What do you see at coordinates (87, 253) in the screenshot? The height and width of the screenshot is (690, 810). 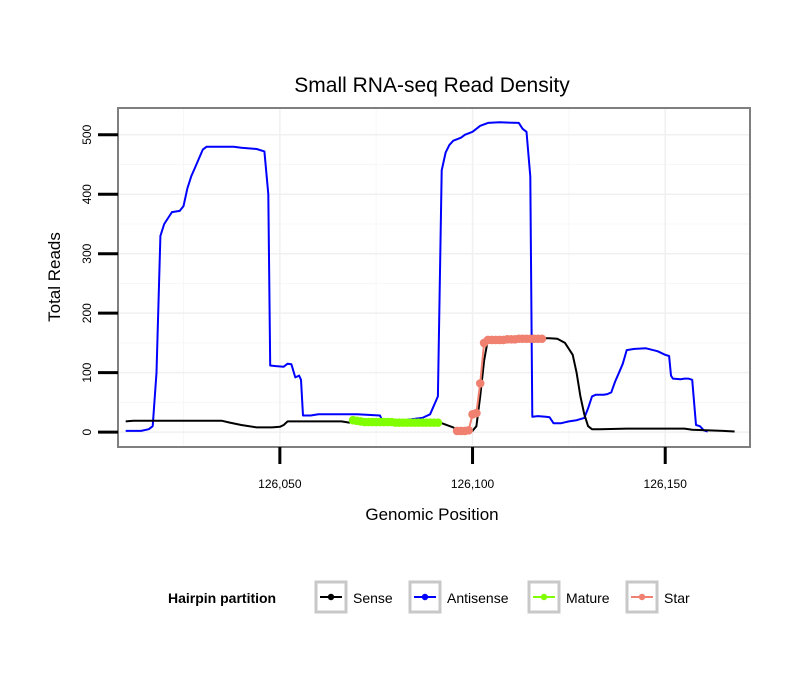 I see `y-tick-label: 300` at bounding box center [87, 253].